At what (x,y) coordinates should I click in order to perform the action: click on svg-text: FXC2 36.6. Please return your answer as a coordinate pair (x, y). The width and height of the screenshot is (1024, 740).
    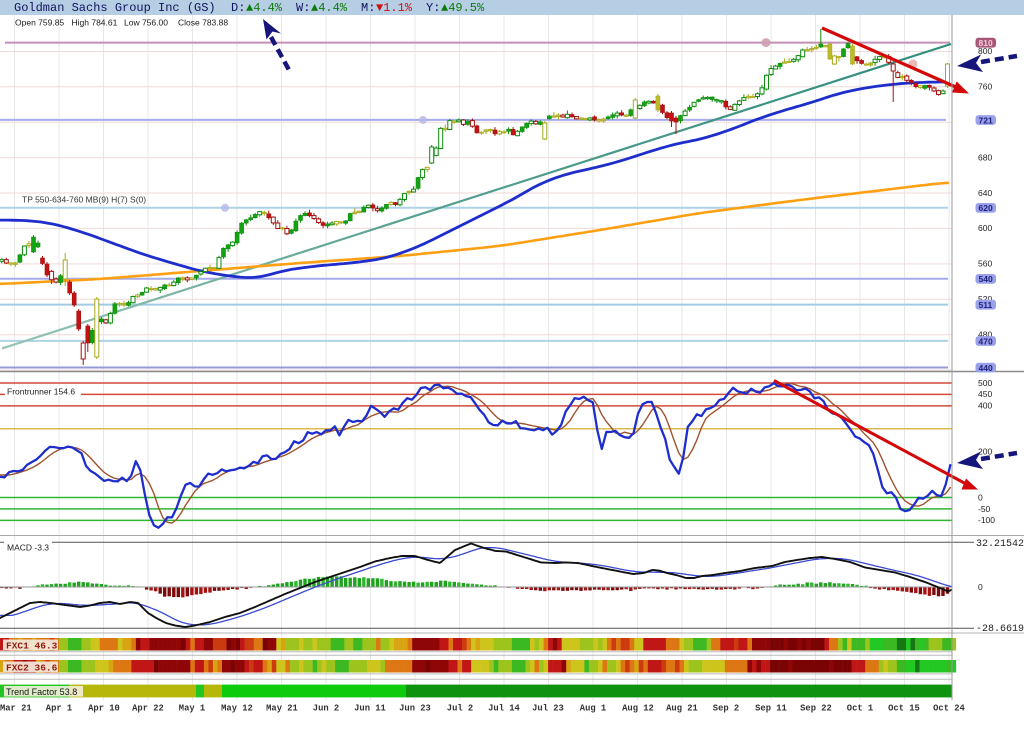
    Looking at the image, I should click on (32, 667).